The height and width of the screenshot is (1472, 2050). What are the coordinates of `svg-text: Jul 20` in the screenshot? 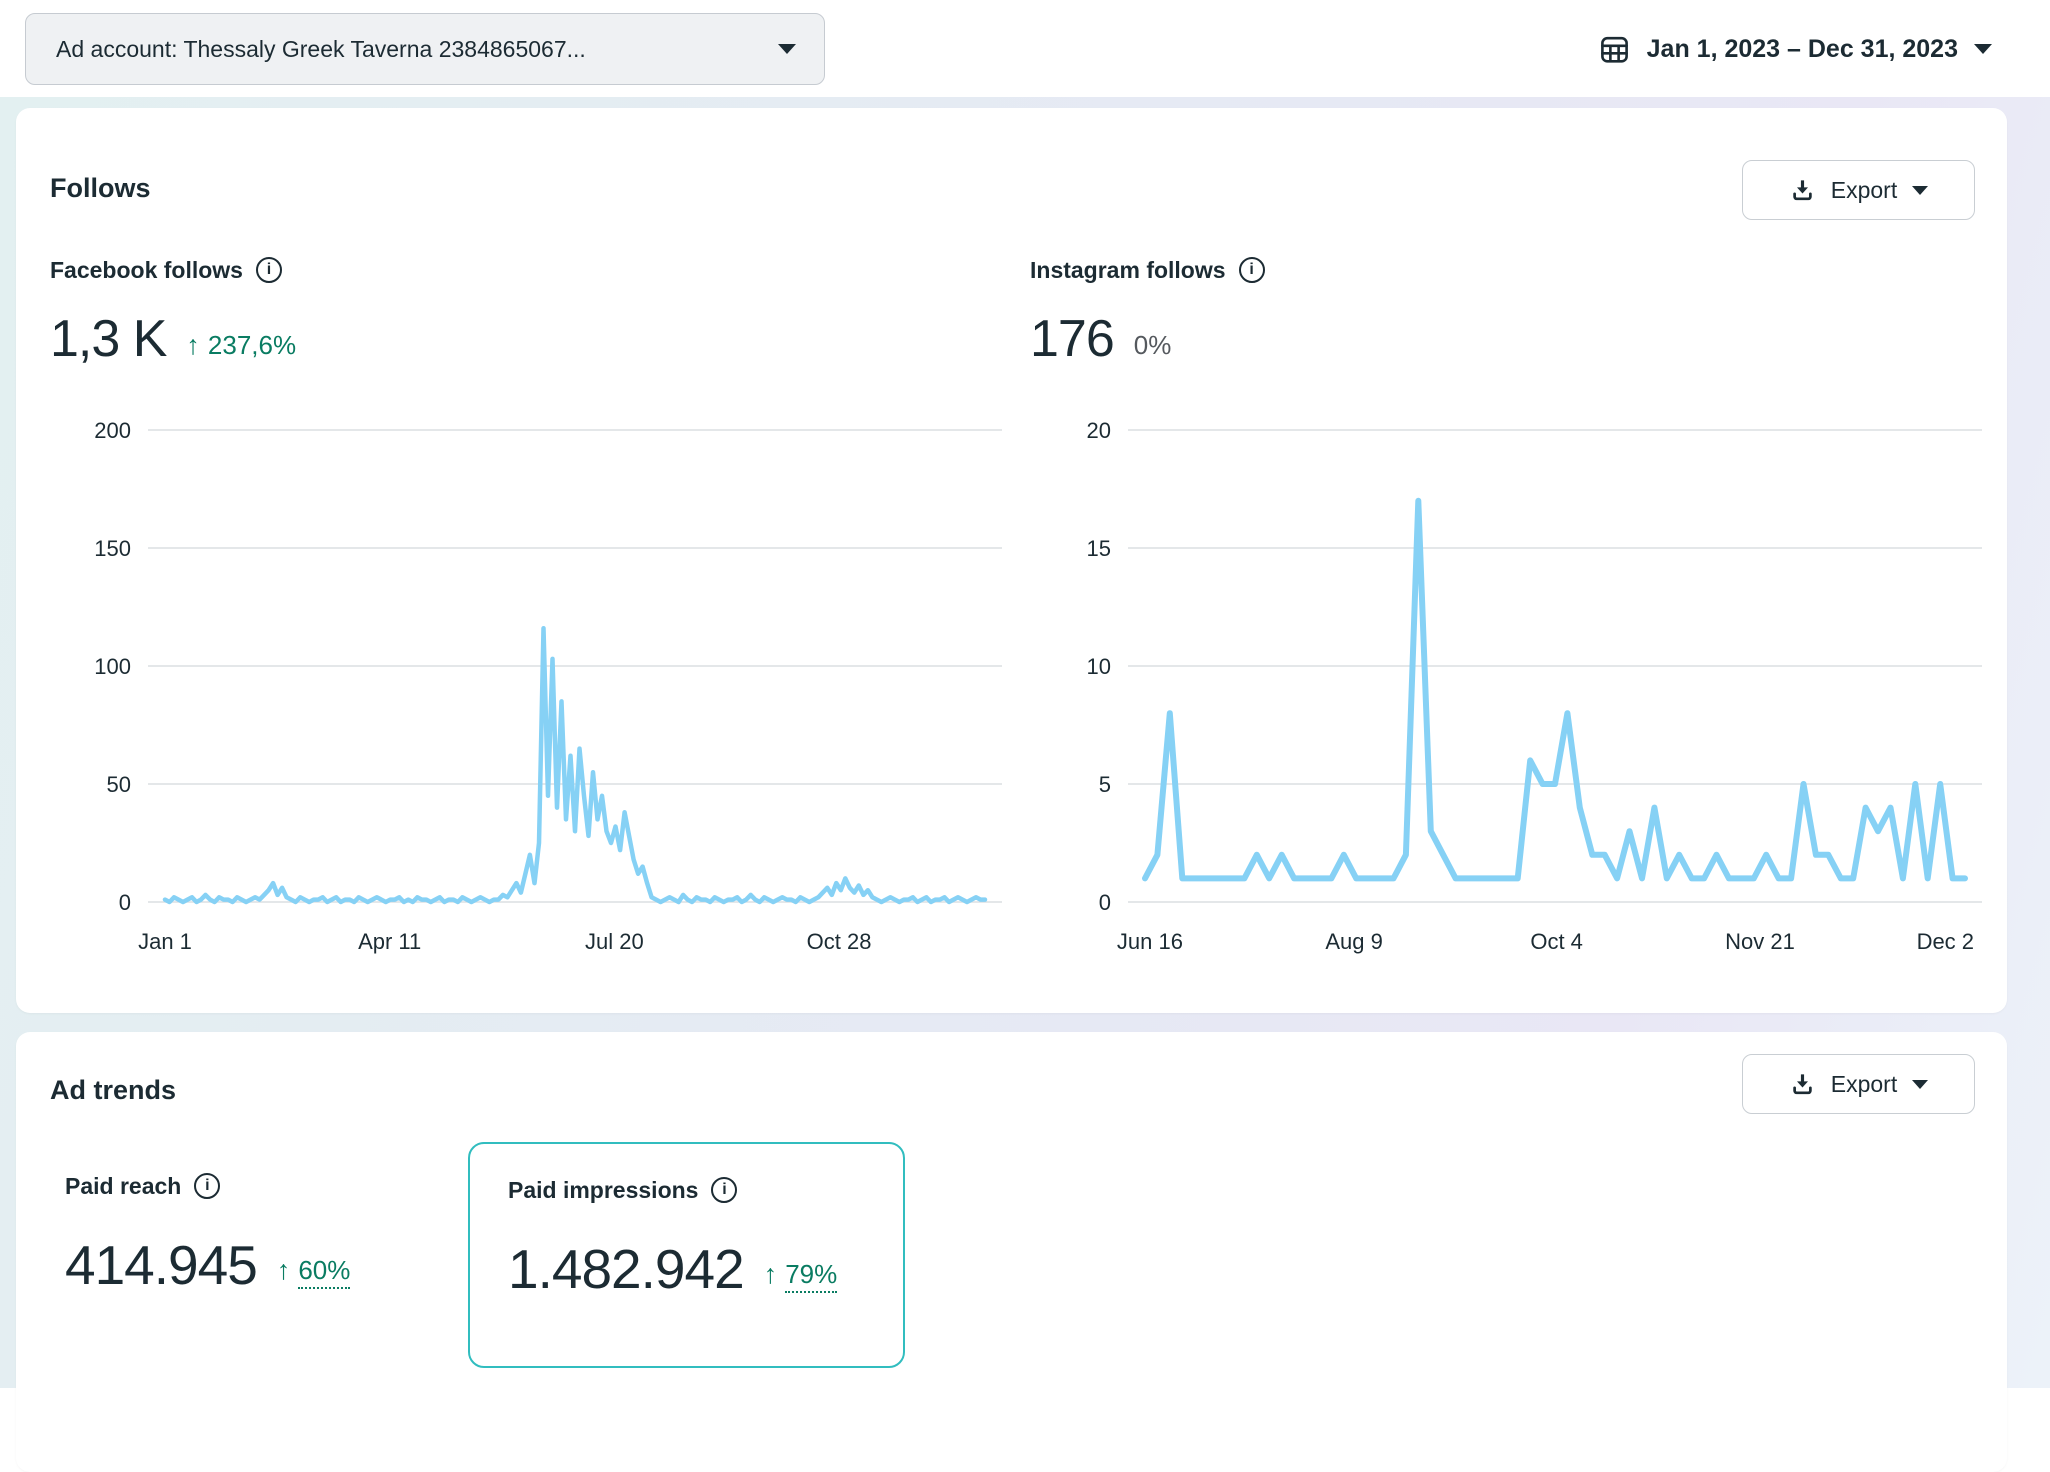 It's located at (614, 941).